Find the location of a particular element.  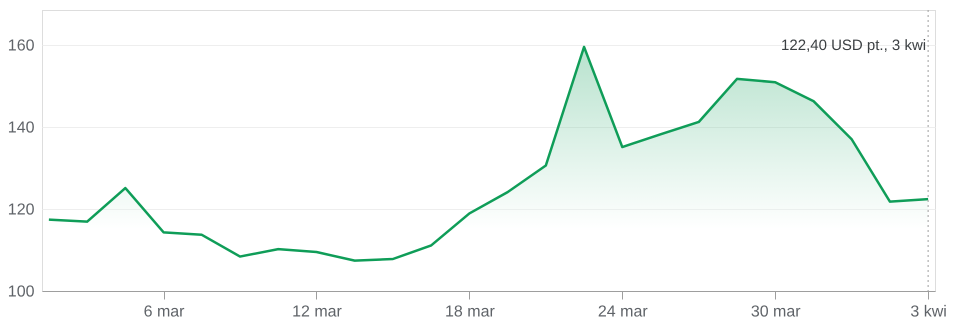

x-tick-label: 18 mar is located at coordinates (470, 312).